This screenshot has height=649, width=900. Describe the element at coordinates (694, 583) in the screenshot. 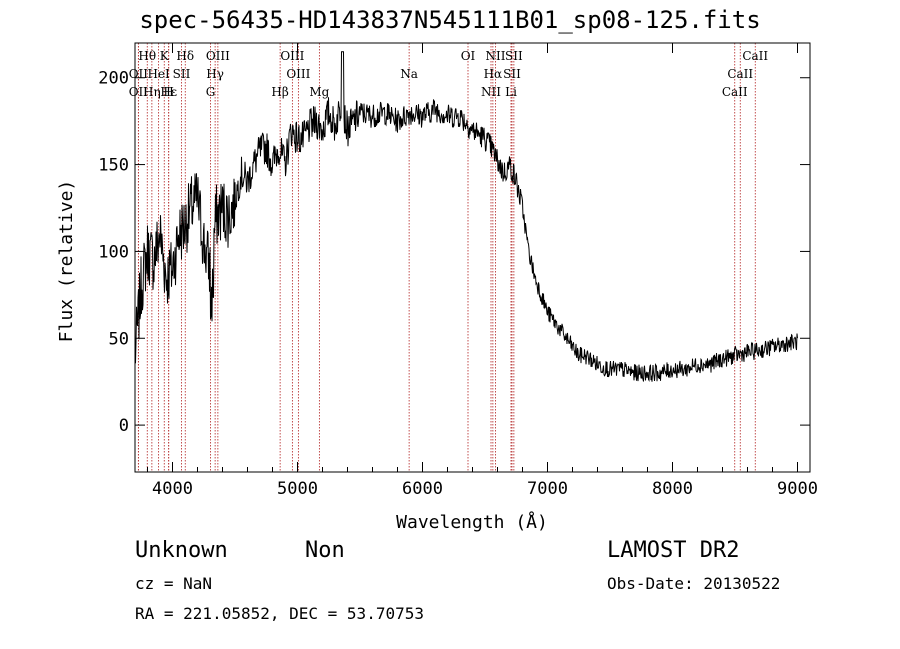

I see `observation-date: Obs-Date: 20130522` at that location.